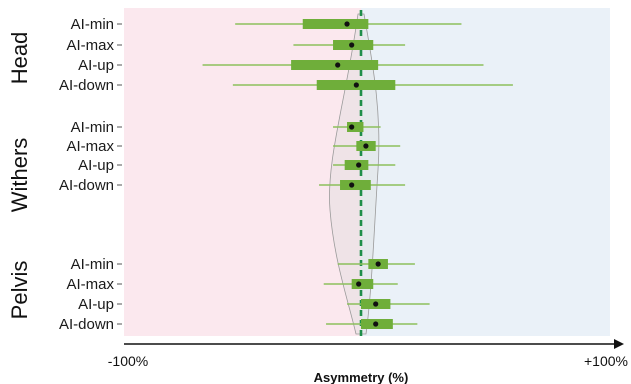  Describe the element at coordinates (361, 377) in the screenshot. I see `x-axis-title: Asymmetry (%)` at that location.